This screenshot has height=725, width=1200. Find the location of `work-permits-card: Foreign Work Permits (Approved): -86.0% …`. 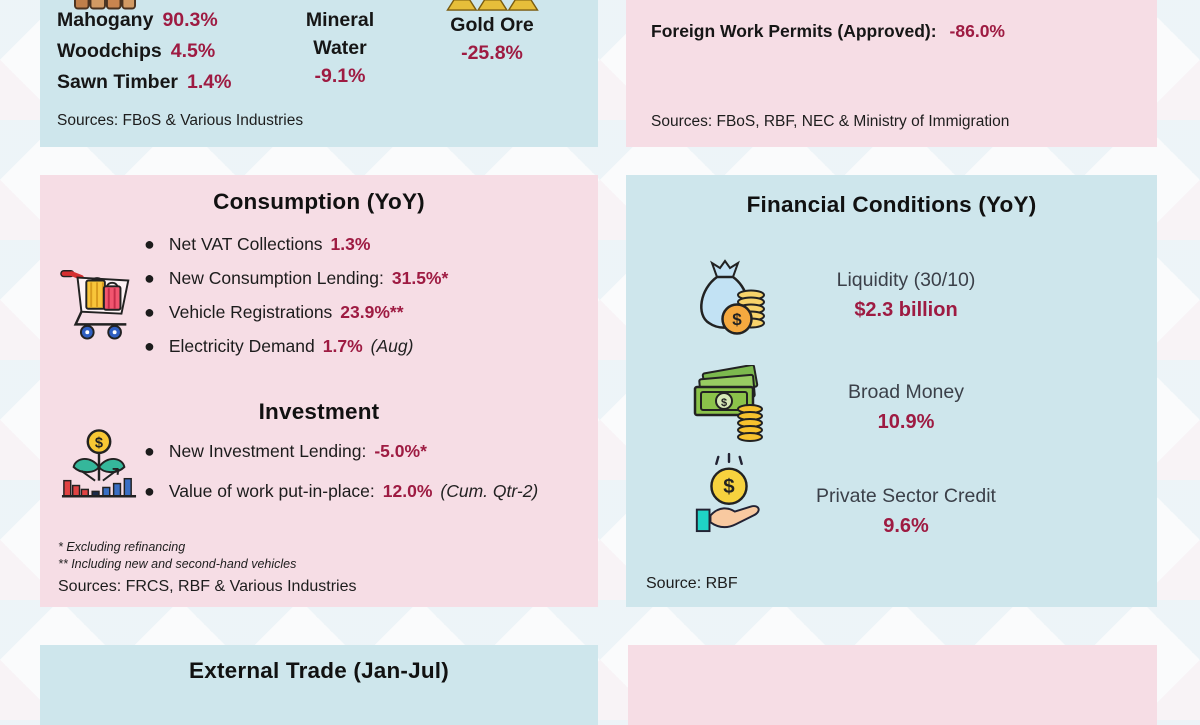

work-permits-card: Foreign Work Permits (Approved): -86.0% … is located at coordinates (891, 73).